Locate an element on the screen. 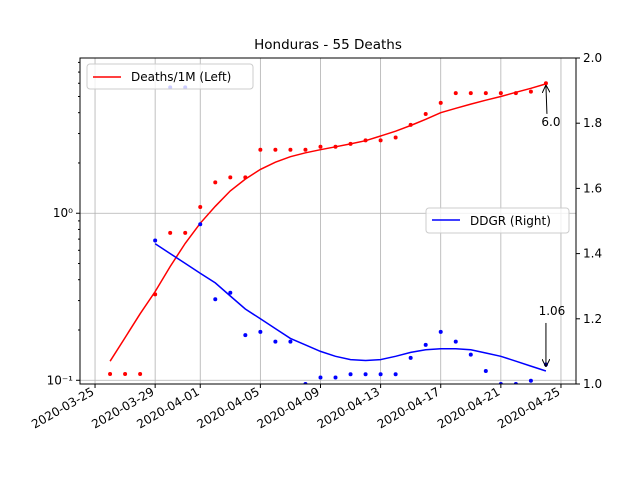 The width and height of the screenshot is (640, 480). x-tick-label: 2020-04-21 is located at coordinates (468, 407).